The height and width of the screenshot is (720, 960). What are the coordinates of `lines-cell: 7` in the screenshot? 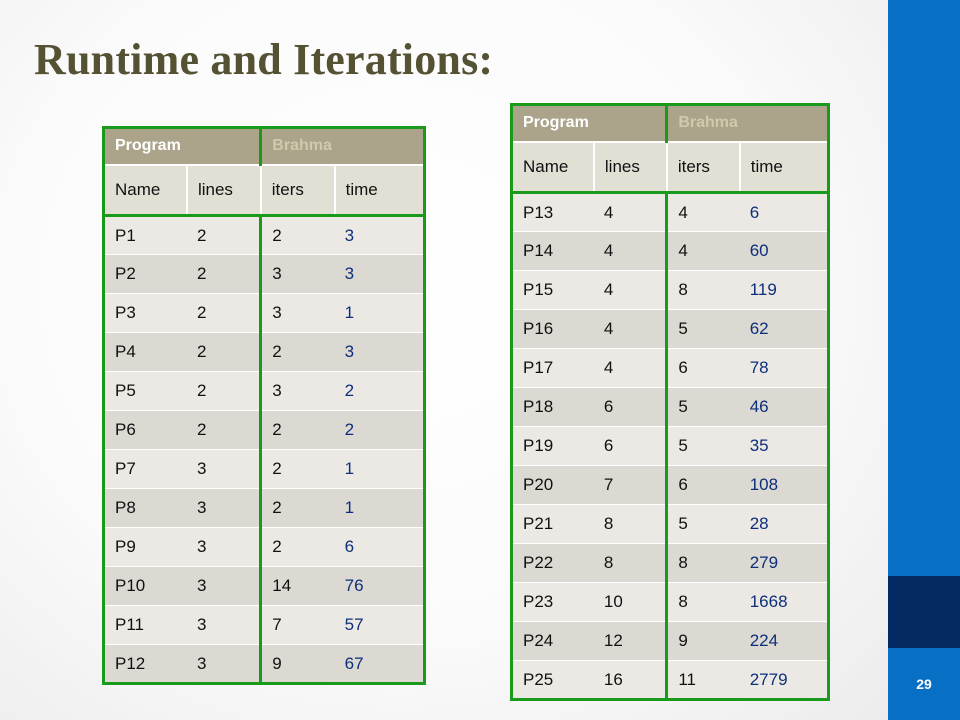 It's located at (631, 485).